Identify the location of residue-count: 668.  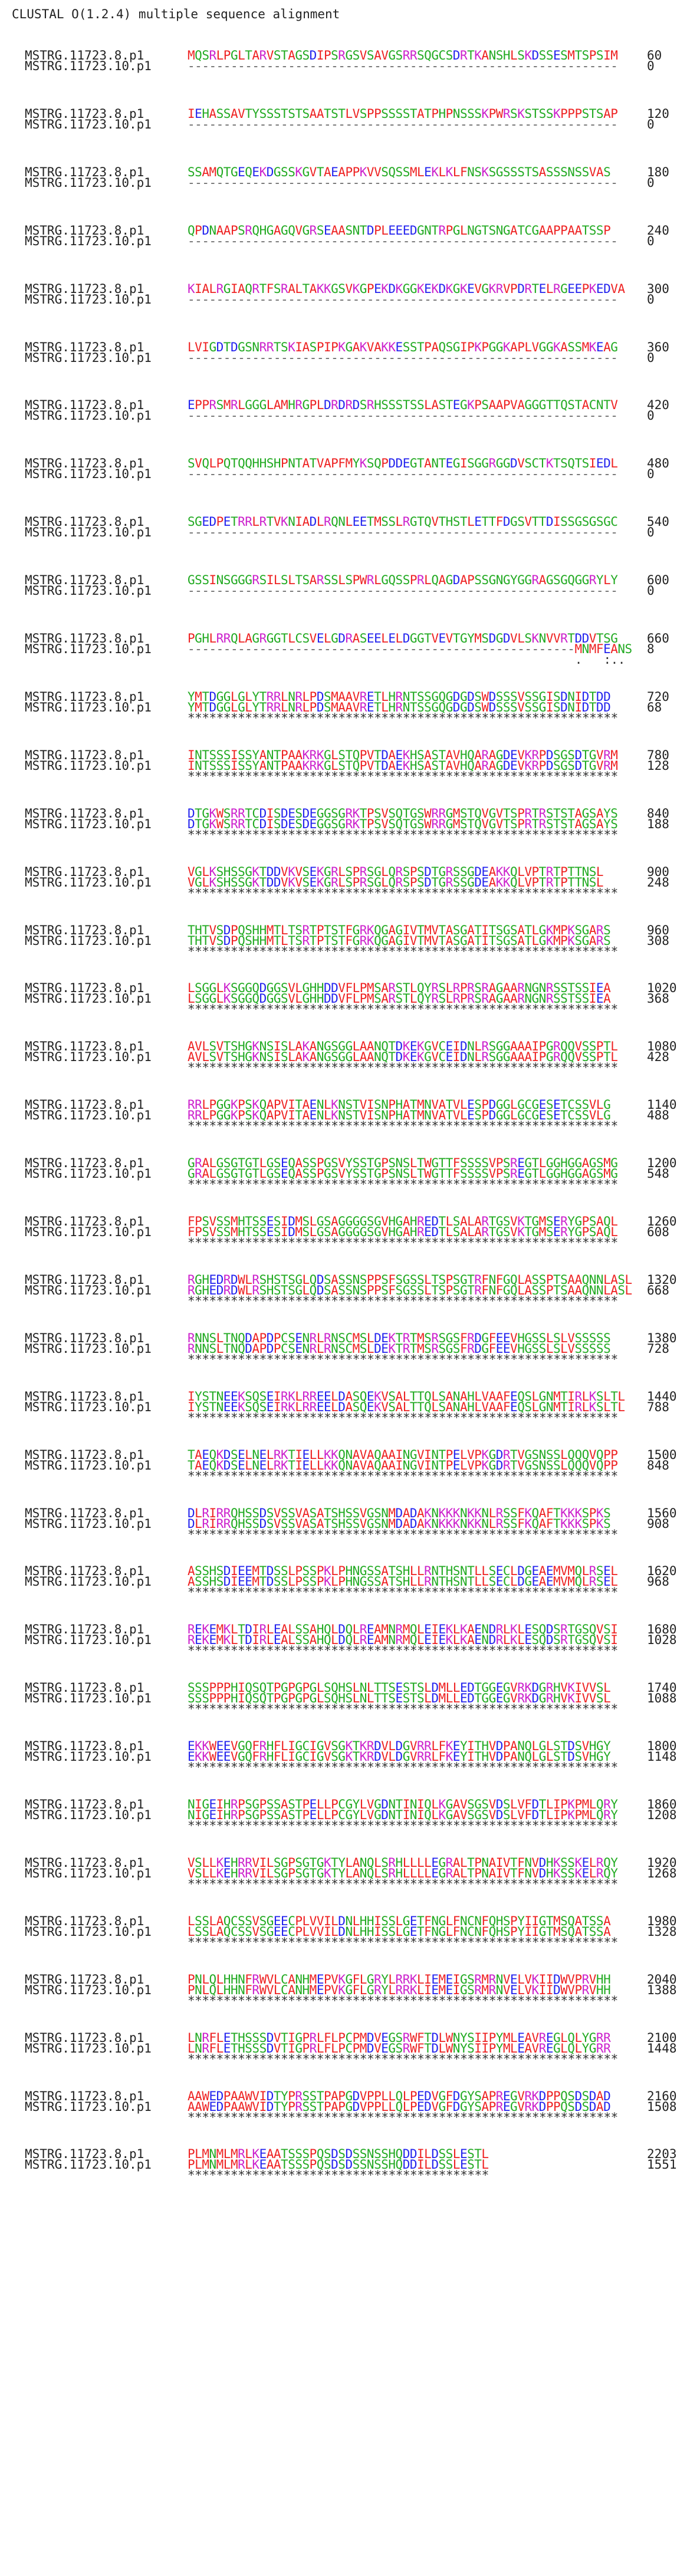
(658, 1290).